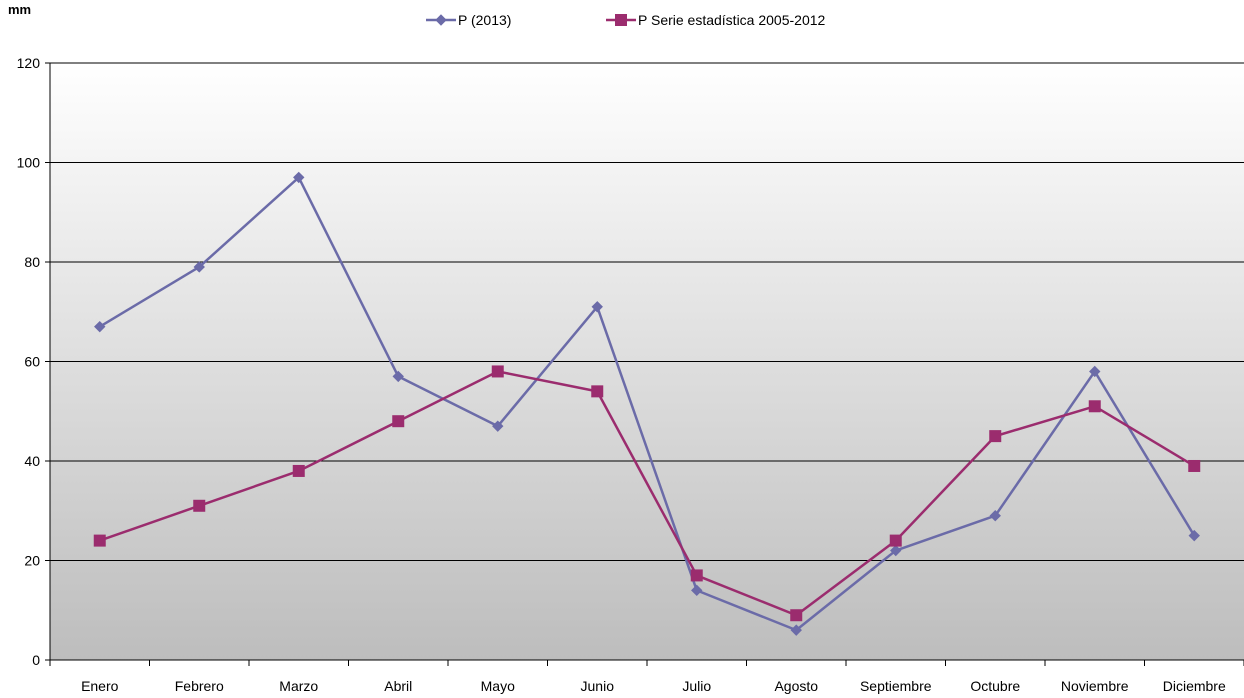  Describe the element at coordinates (598, 686) in the screenshot. I see `x-tick-label: Junio` at that location.